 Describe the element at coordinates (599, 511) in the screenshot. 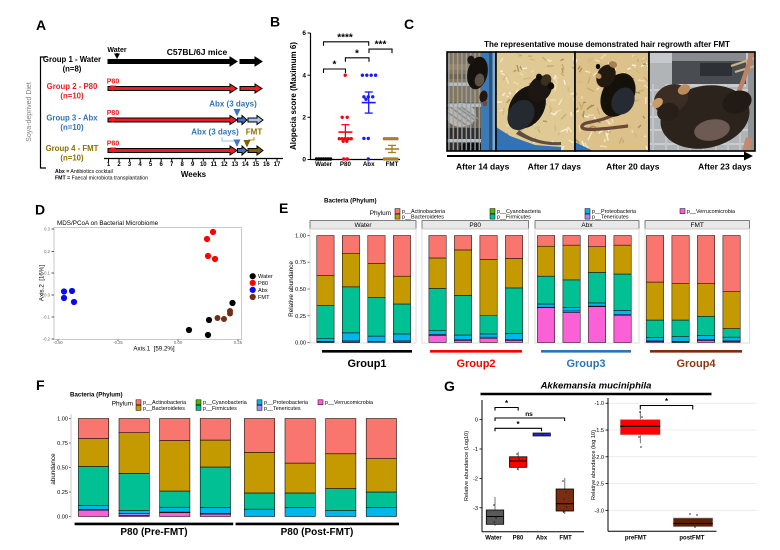

I see `svg-text: -3.0` at that location.